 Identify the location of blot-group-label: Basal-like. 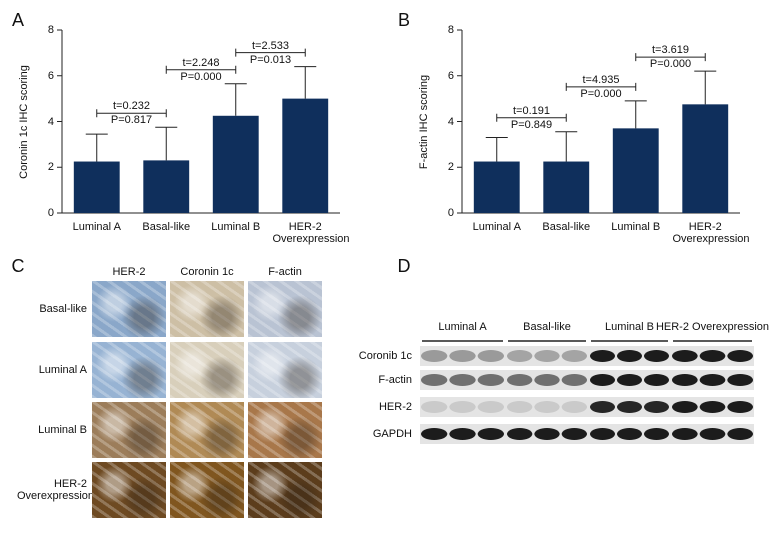
(547, 327).